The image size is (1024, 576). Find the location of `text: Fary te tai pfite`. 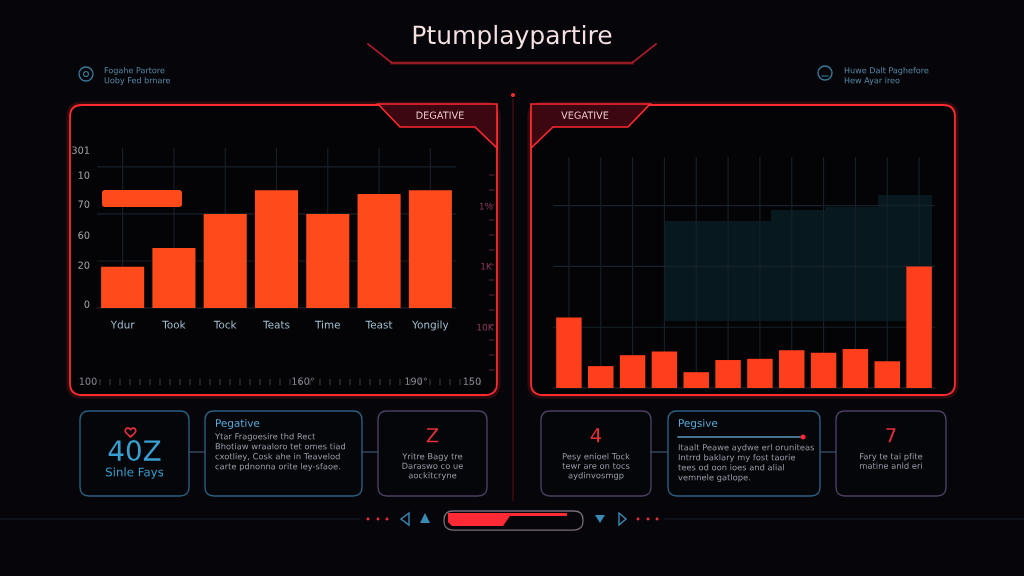

text: Fary te tai pfite is located at coordinates (891, 457).